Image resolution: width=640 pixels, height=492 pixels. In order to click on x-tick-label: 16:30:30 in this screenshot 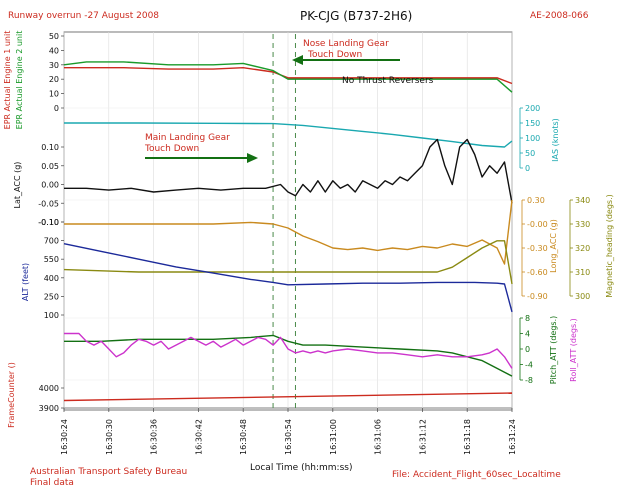, I will do `click(109, 437)`.